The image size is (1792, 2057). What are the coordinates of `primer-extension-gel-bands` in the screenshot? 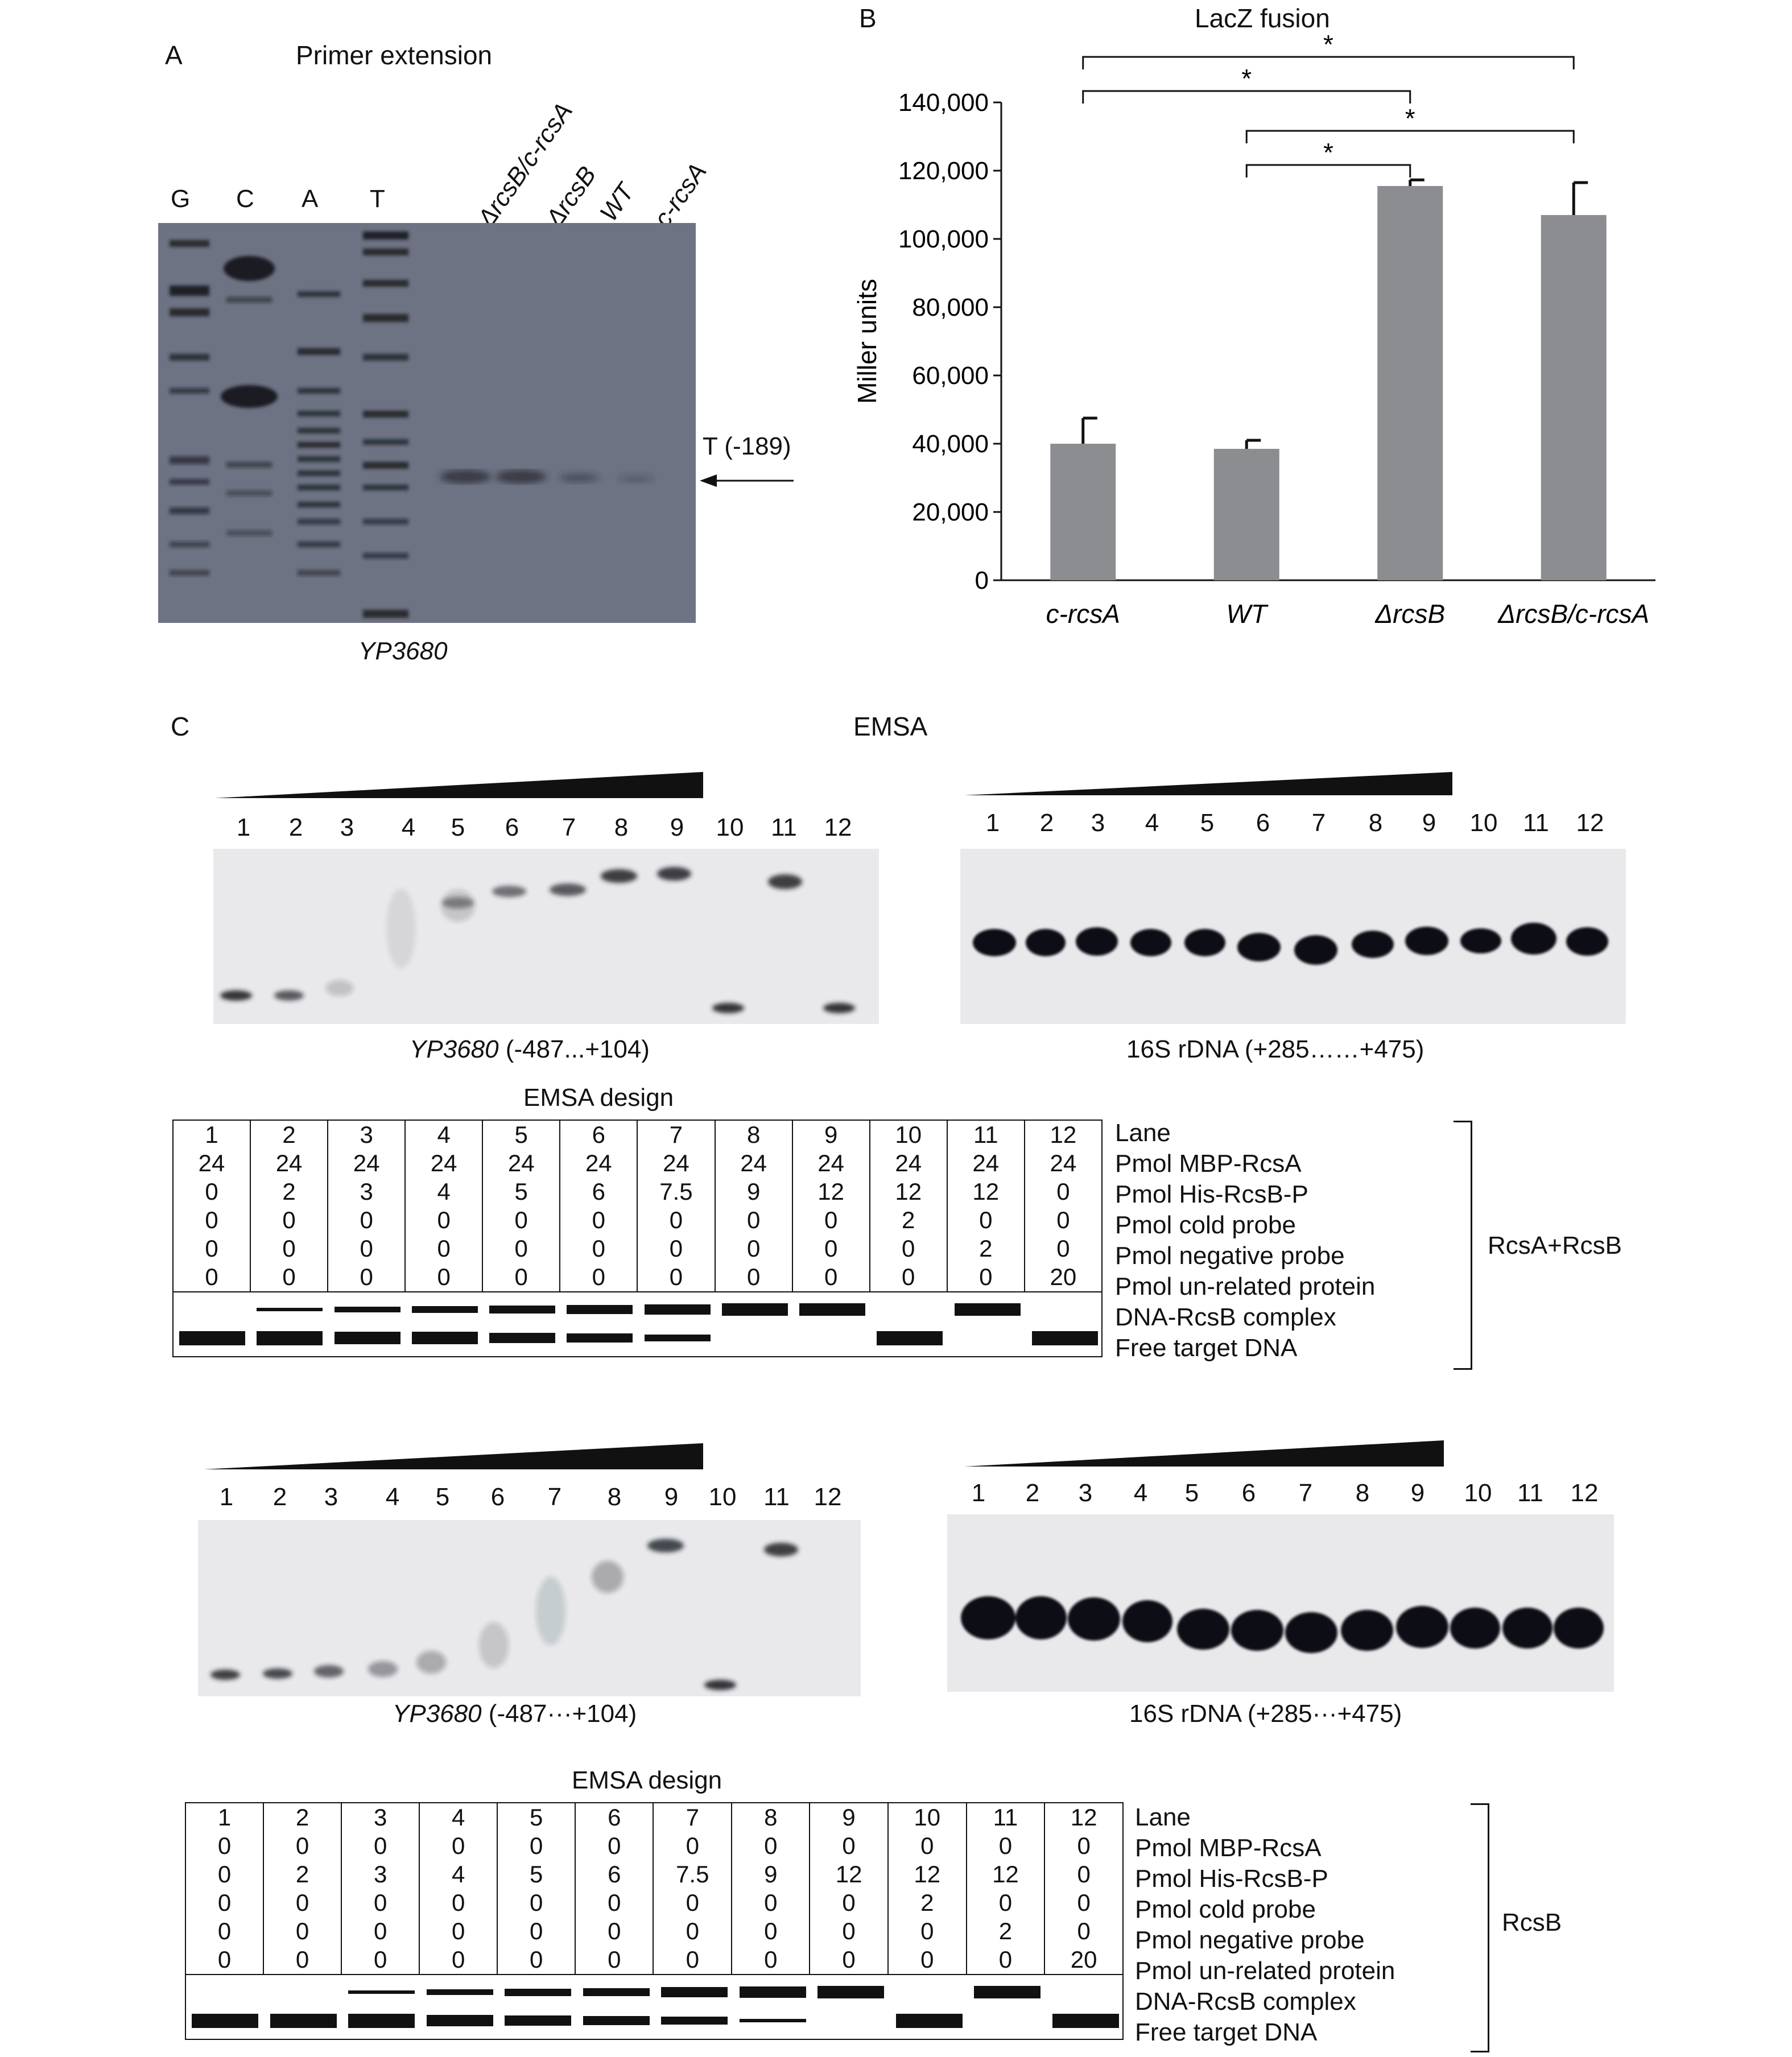 It's located at (411, 425).